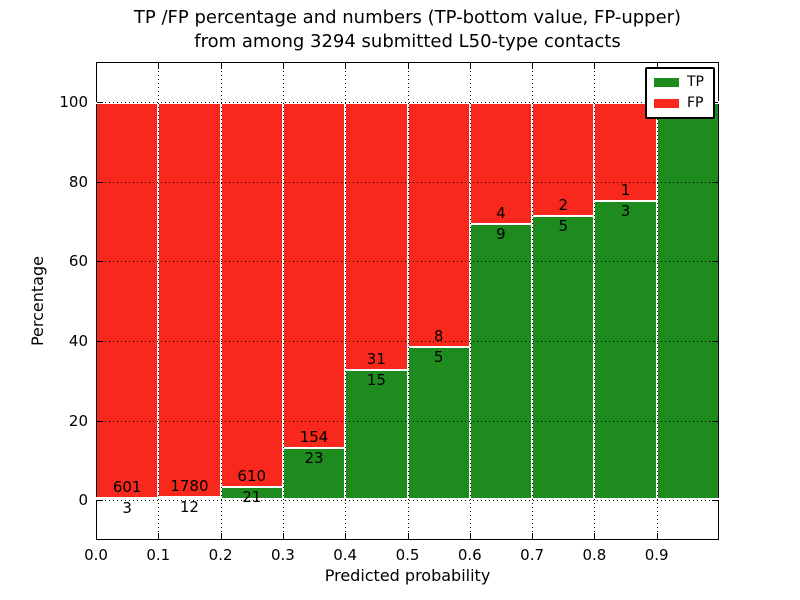 The width and height of the screenshot is (800, 600). Describe the element at coordinates (78, 340) in the screenshot. I see `y-tick-label: 40` at that location.